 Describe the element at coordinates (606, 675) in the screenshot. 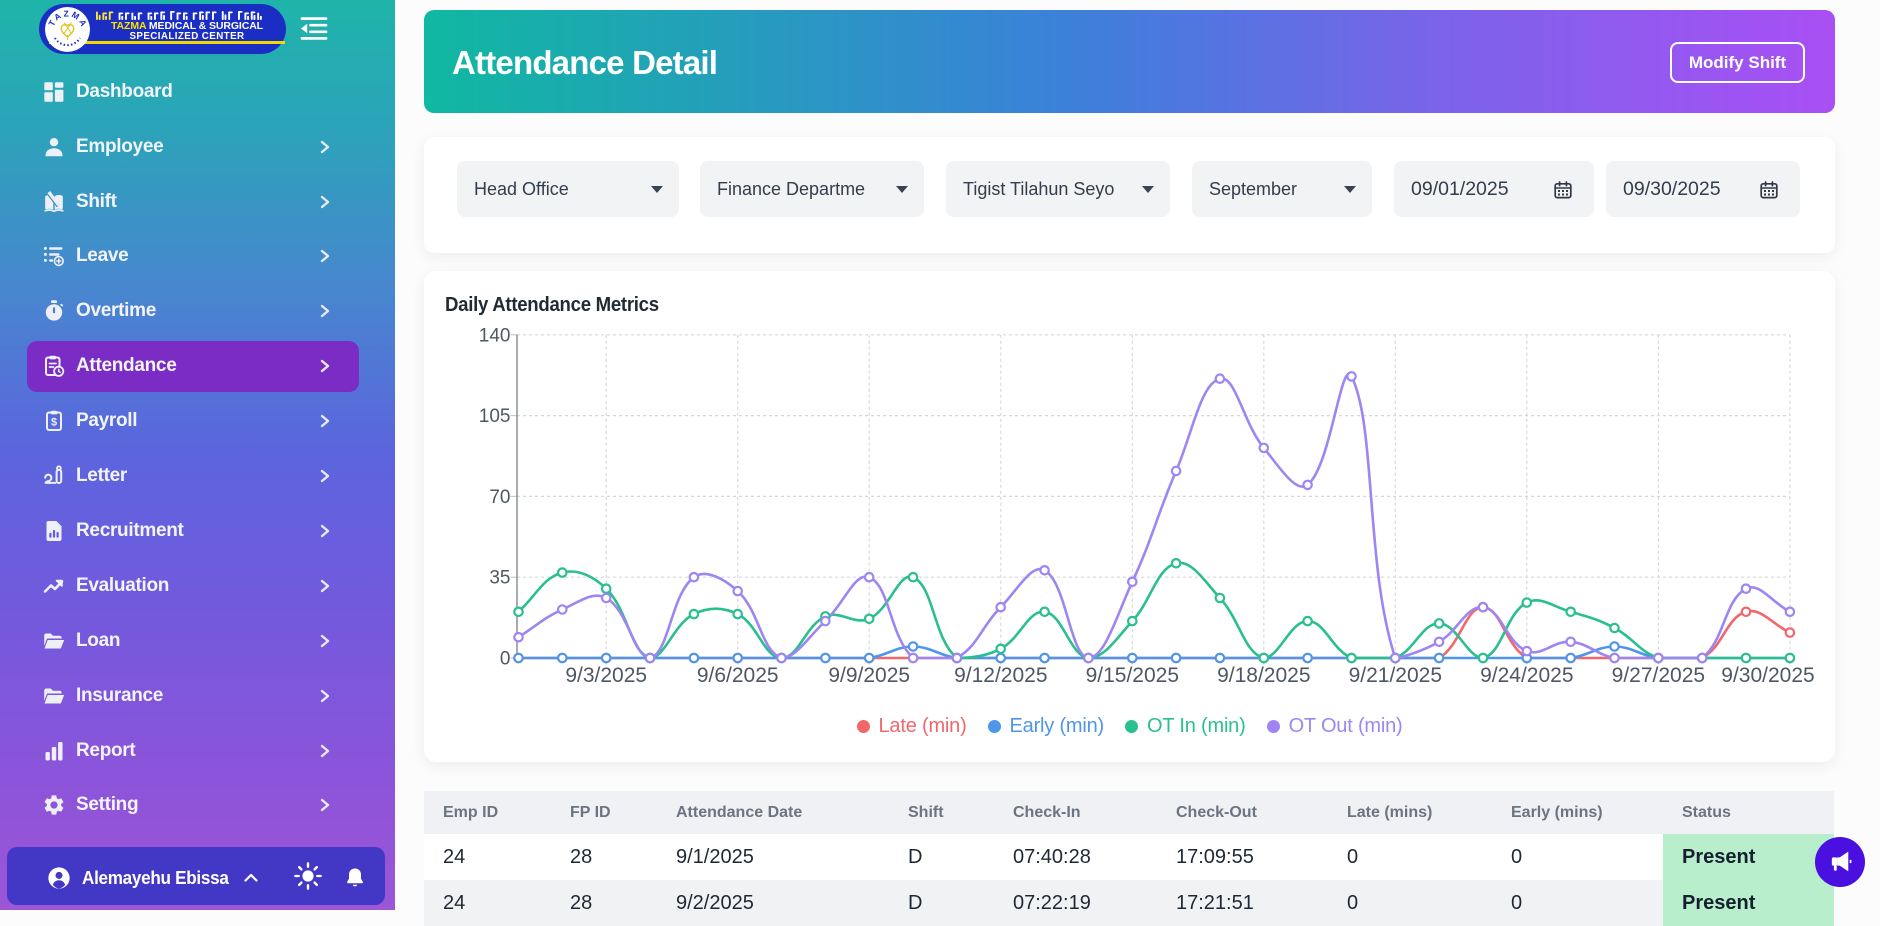

I see `svg-text: 9/3/2025` at that location.